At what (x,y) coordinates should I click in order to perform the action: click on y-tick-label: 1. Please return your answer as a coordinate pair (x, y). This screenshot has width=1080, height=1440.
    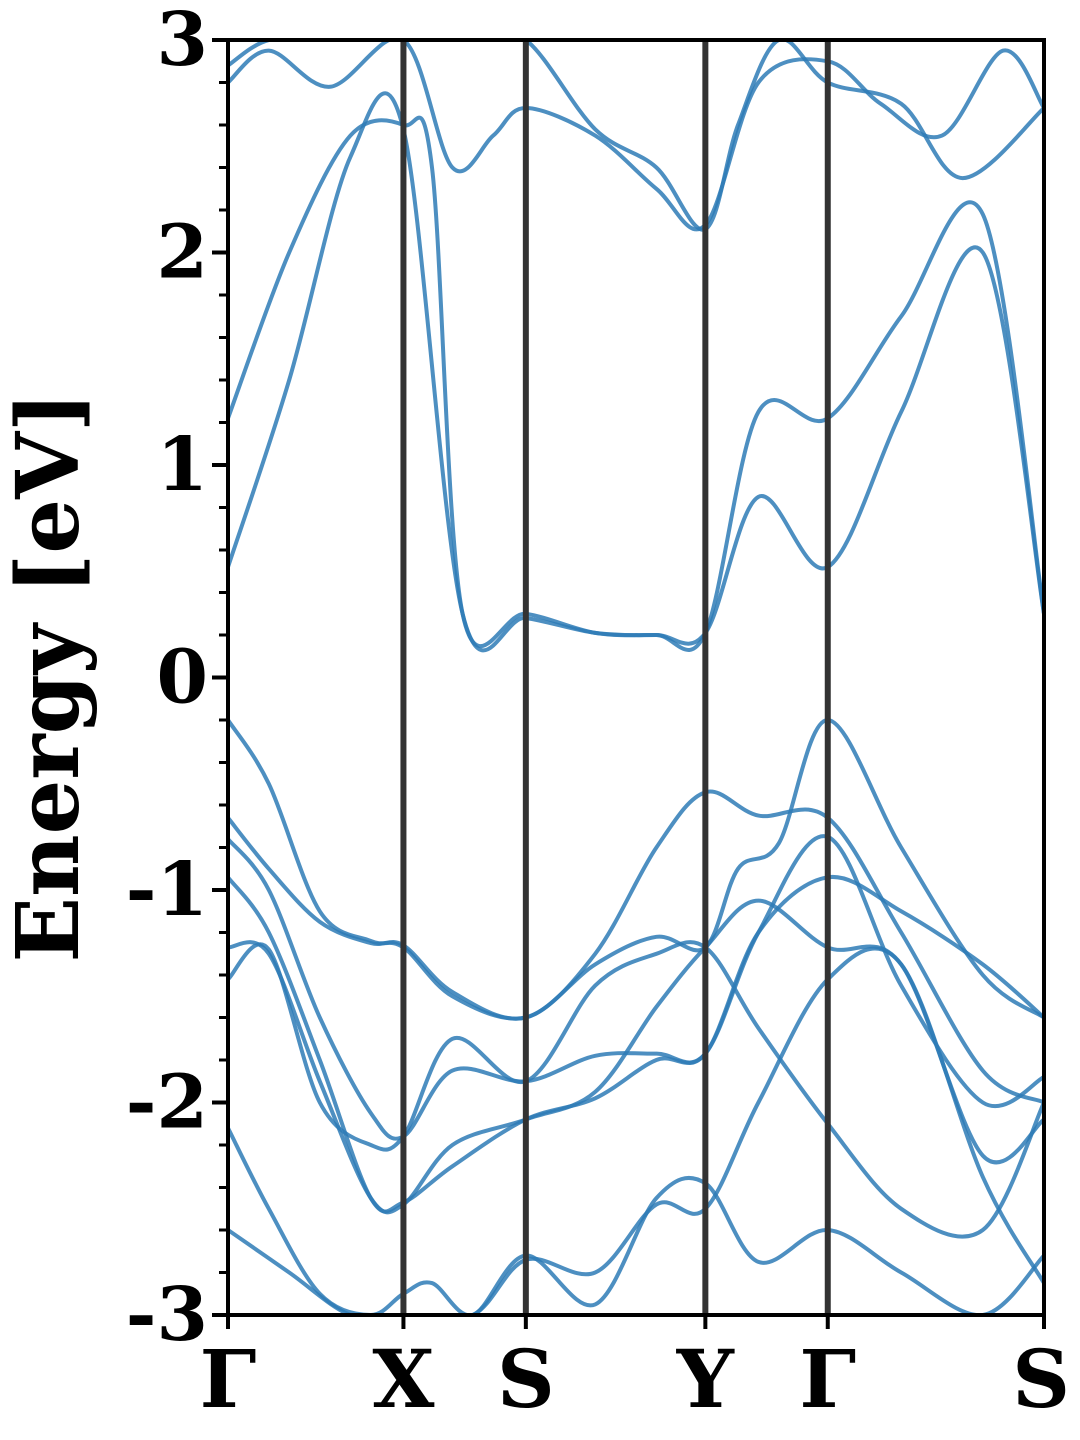
    Looking at the image, I should click on (183, 465).